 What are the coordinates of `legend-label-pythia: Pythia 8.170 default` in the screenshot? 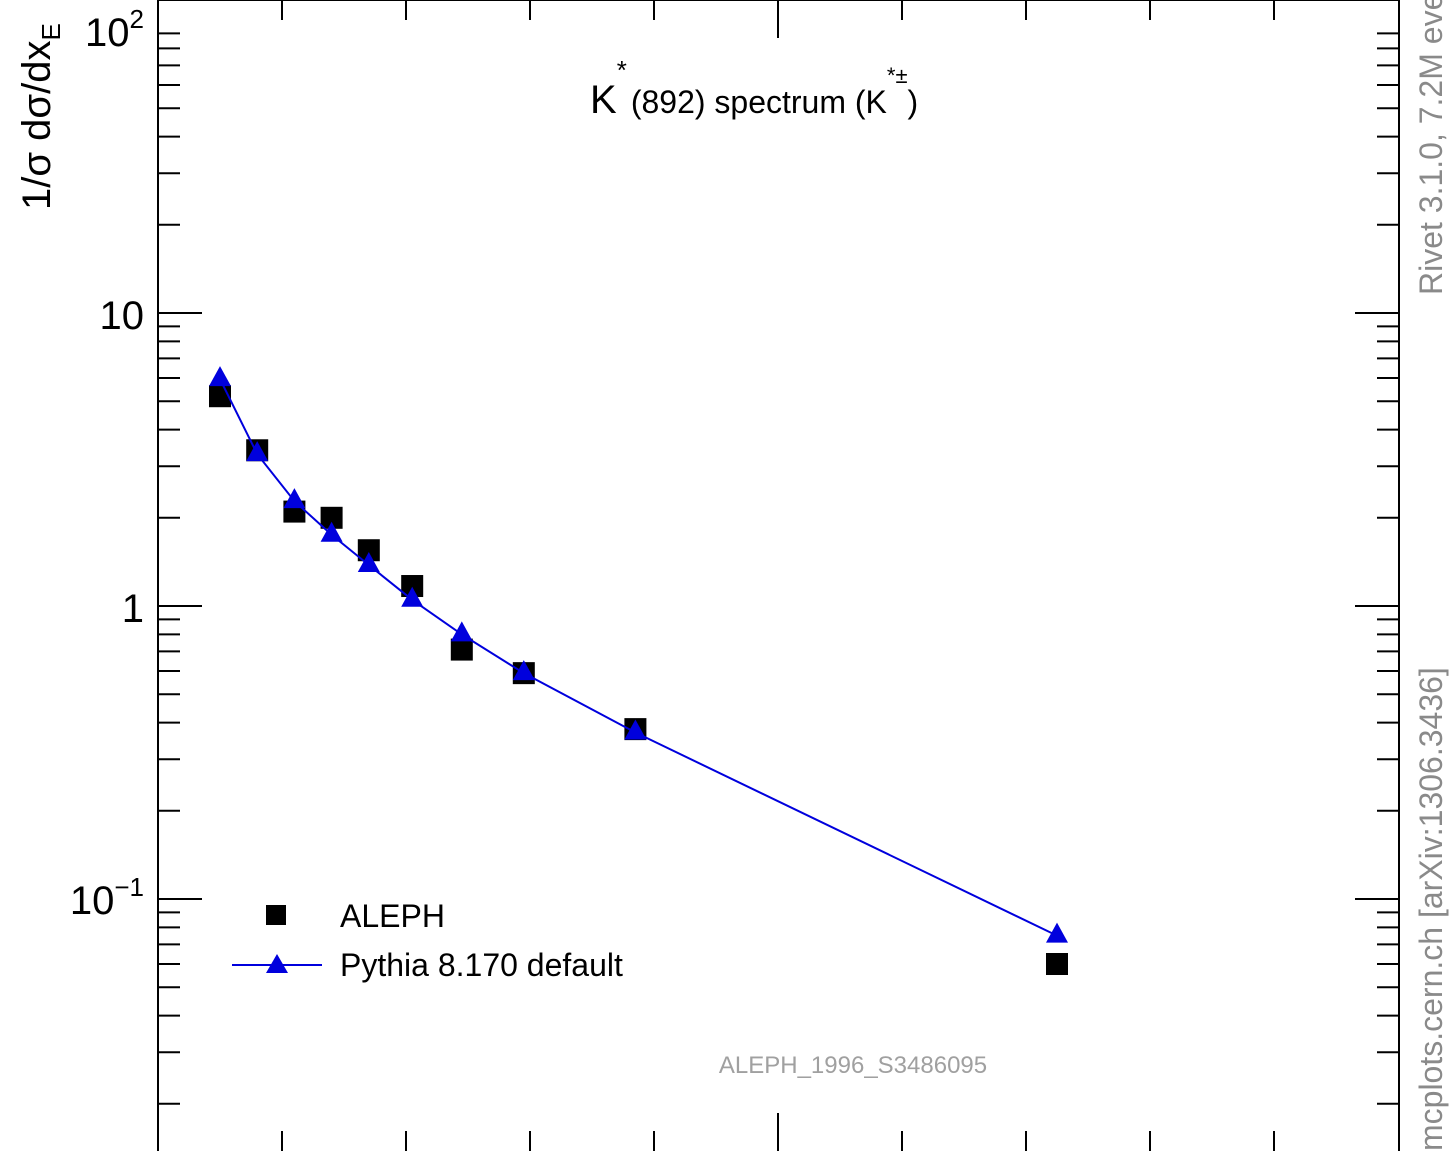 It's located at (481, 965).